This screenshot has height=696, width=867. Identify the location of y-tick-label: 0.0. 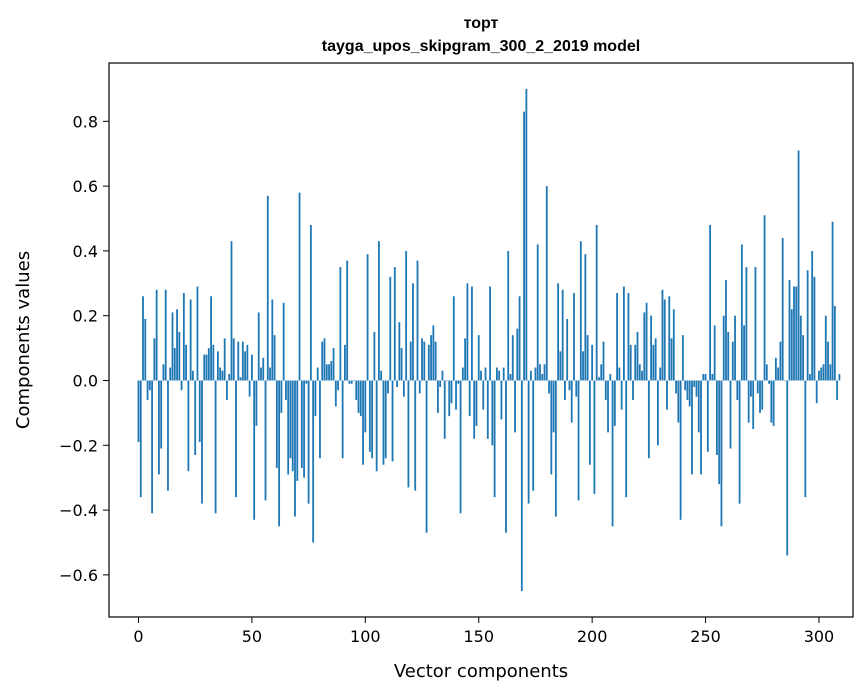
(85, 380).